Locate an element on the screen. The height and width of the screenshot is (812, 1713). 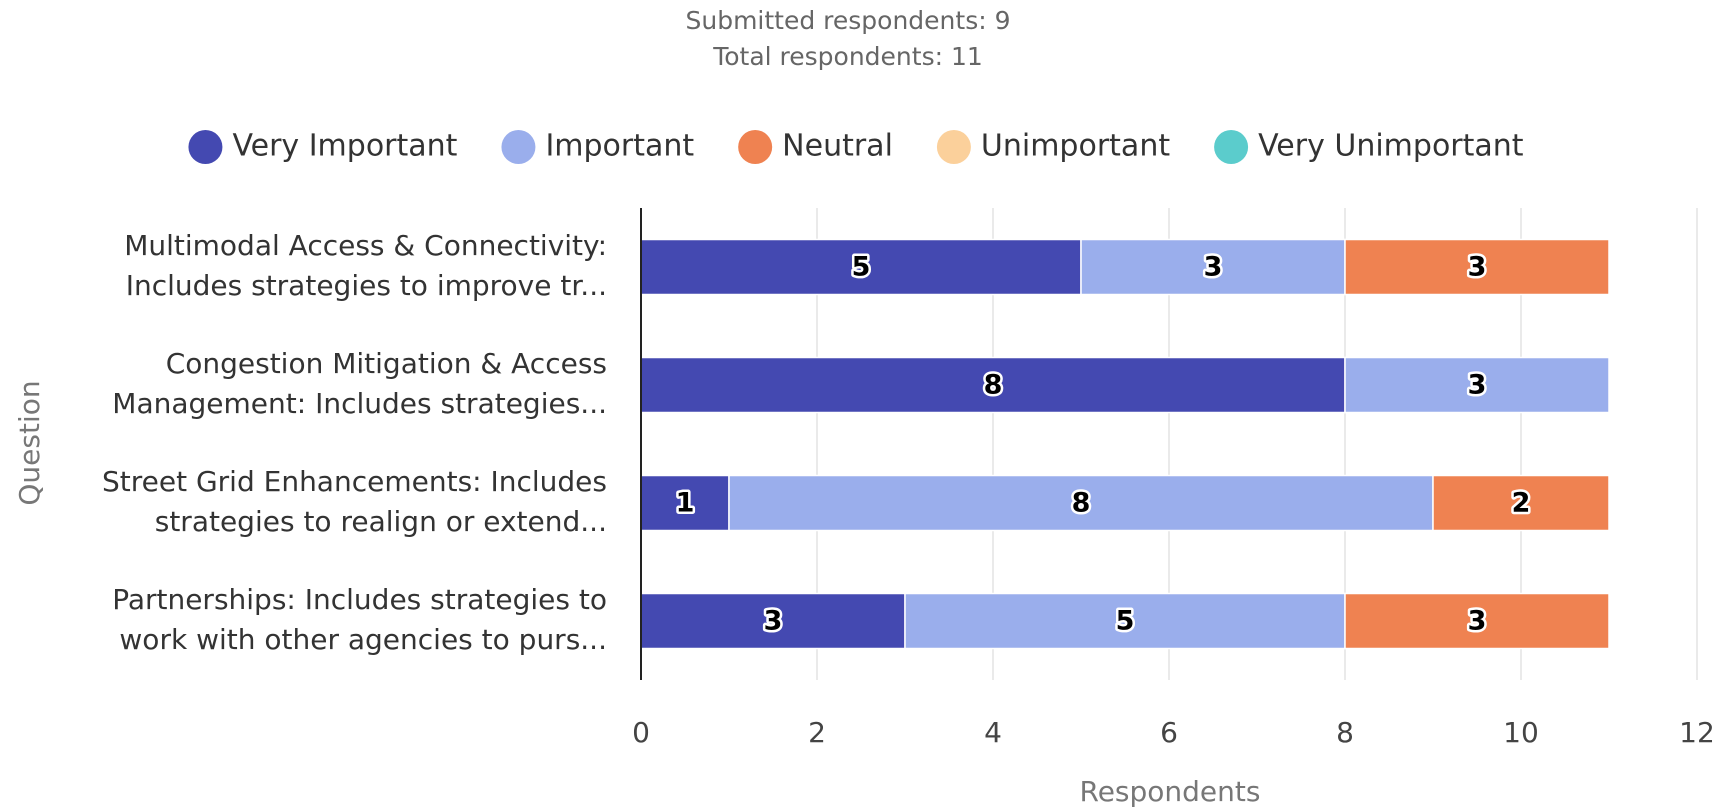
x-tick-label: 10 is located at coordinates (1521, 732).